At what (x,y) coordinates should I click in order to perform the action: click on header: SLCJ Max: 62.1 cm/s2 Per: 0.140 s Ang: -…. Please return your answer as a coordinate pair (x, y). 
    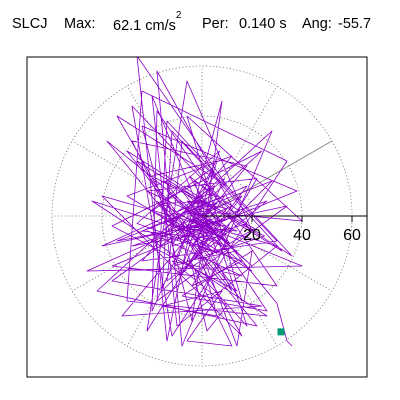
    Looking at the image, I should click on (200, 26).